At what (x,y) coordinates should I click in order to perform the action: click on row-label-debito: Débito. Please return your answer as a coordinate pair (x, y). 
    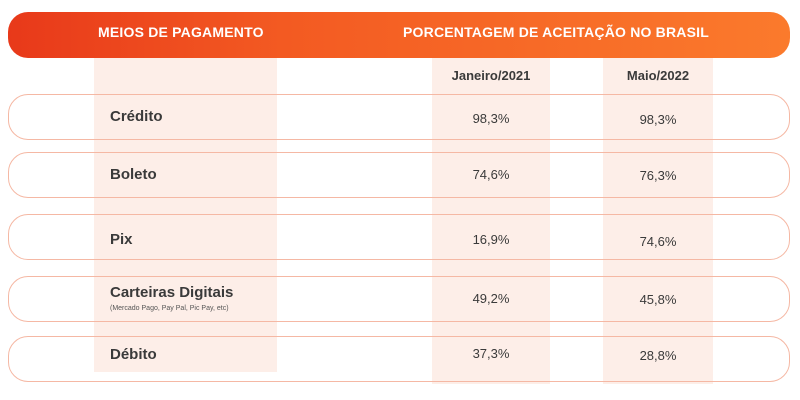
    Looking at the image, I should click on (133, 354).